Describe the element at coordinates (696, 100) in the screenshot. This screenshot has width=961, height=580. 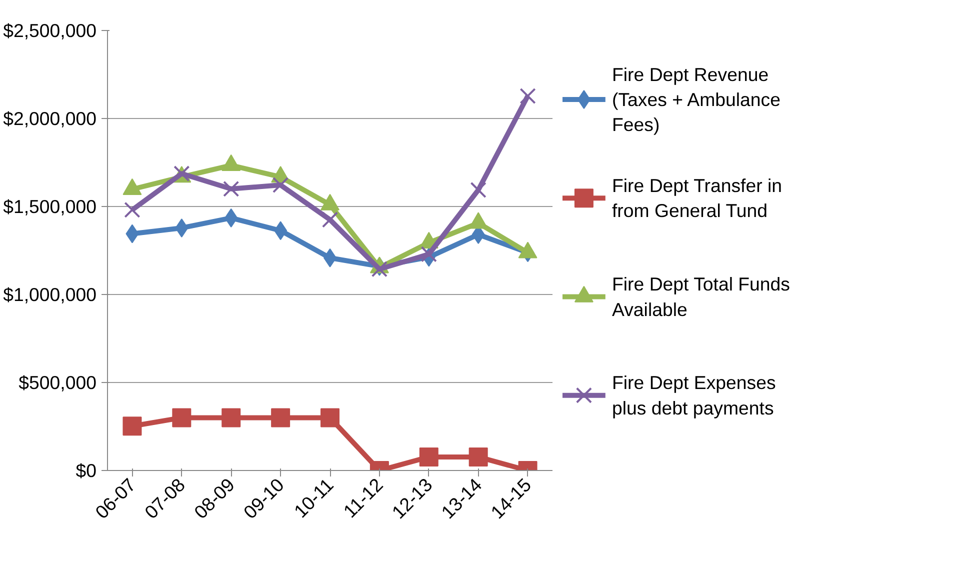
I see `legend-label: Fire Dept Revenue (Taxes + Ambulance Fees)` at that location.